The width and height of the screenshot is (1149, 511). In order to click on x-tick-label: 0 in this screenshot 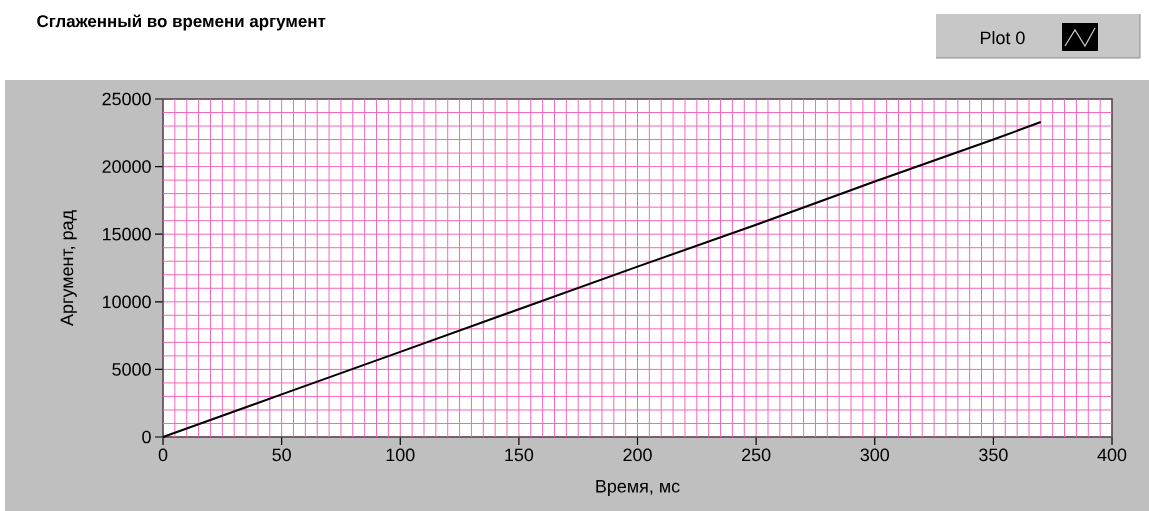, I will do `click(163, 455)`.